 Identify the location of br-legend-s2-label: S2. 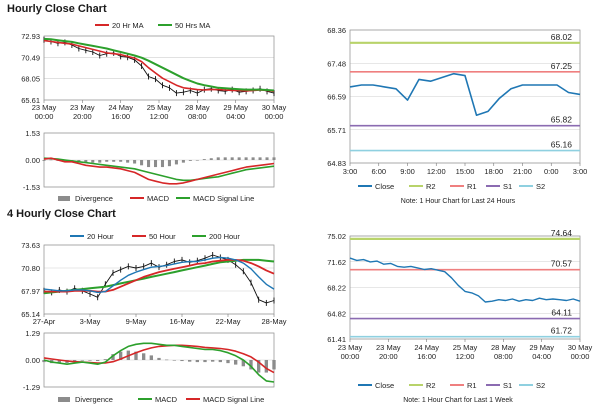
(540, 385).